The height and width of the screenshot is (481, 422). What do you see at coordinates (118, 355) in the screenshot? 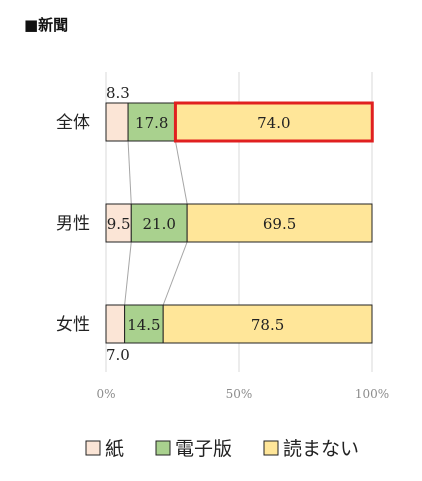
I see `data-label: 7.0` at bounding box center [118, 355].